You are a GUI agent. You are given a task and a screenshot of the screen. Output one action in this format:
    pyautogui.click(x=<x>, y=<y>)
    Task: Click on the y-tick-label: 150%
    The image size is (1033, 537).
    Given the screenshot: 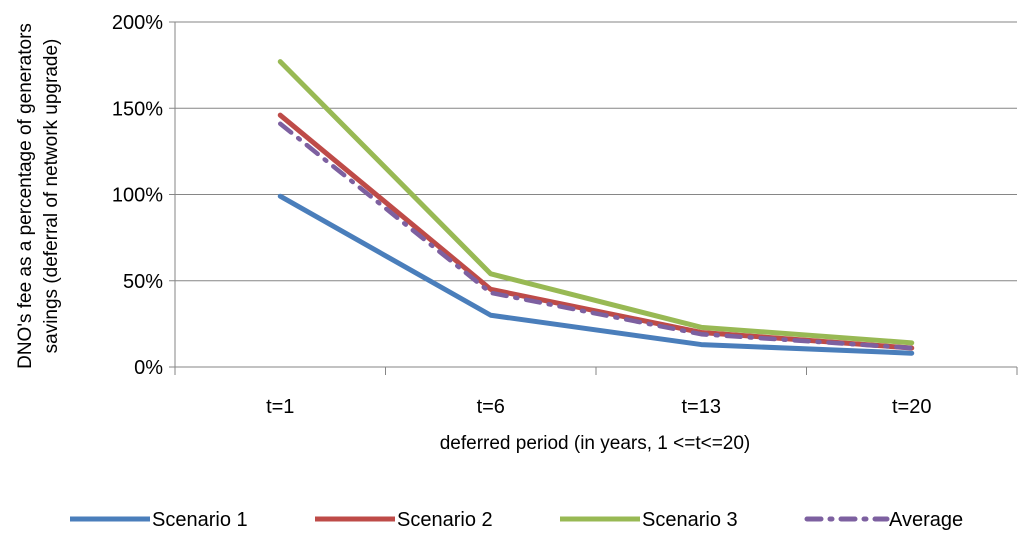 What is the action you would take?
    pyautogui.click(x=137, y=109)
    